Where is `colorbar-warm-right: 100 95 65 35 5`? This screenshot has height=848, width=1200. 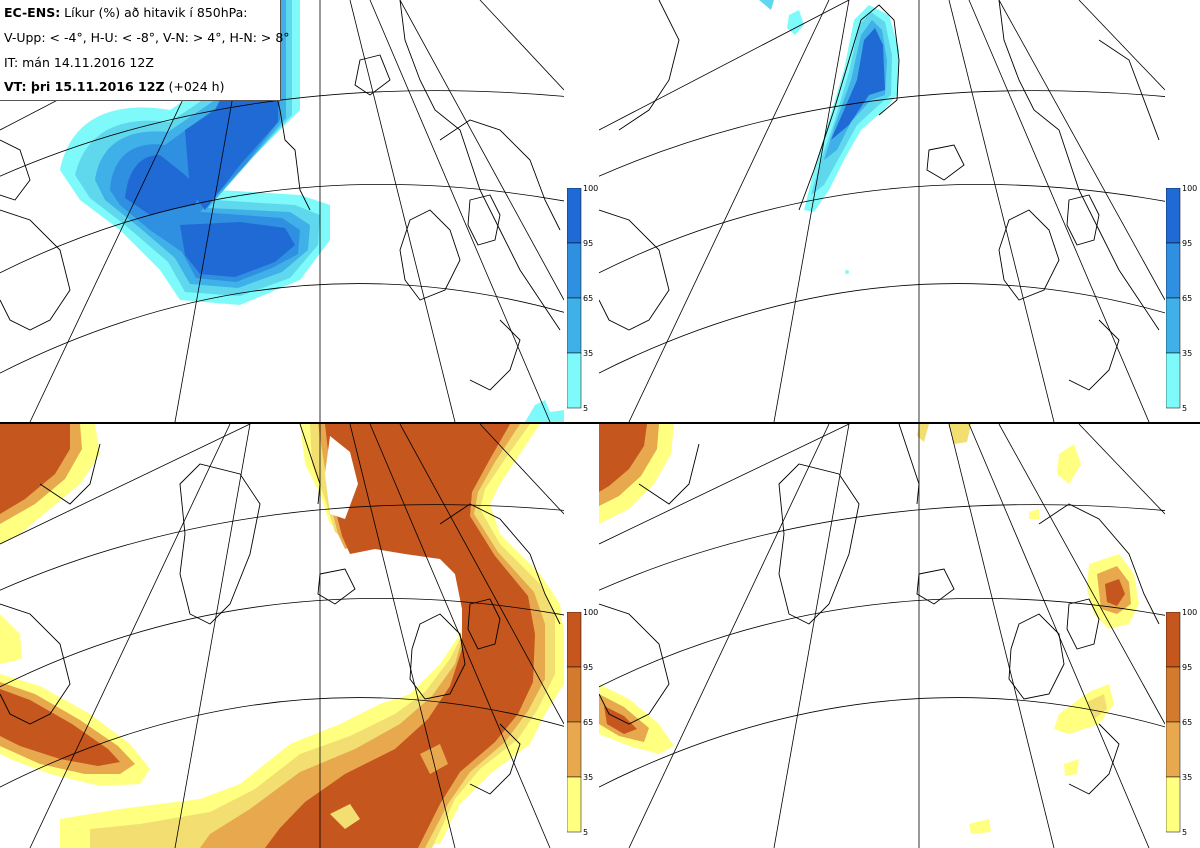 colorbar-warm-right: 100 95 65 35 5 is located at coordinates (1183, 722).